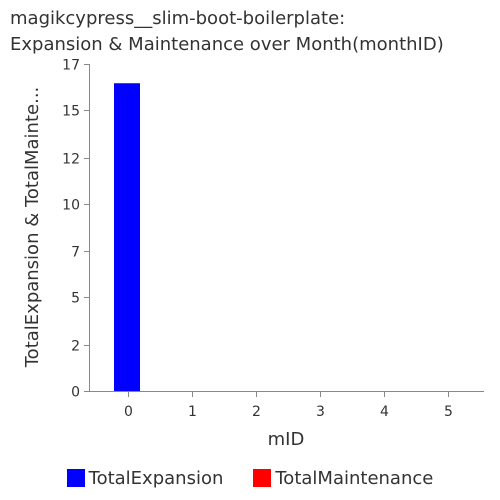  What do you see at coordinates (192, 412) in the screenshot?
I see `x-tick-label: 1` at bounding box center [192, 412].